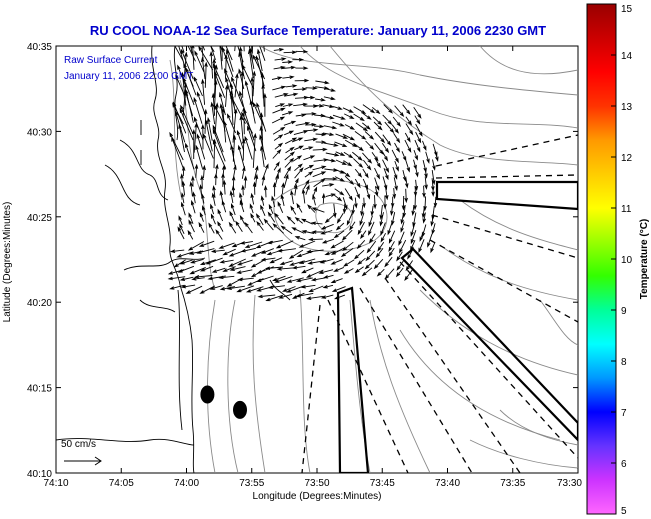 This screenshot has width=651, height=519. What do you see at coordinates (624, 413) in the screenshot?
I see `colorbar-tick-label: 7` at bounding box center [624, 413].